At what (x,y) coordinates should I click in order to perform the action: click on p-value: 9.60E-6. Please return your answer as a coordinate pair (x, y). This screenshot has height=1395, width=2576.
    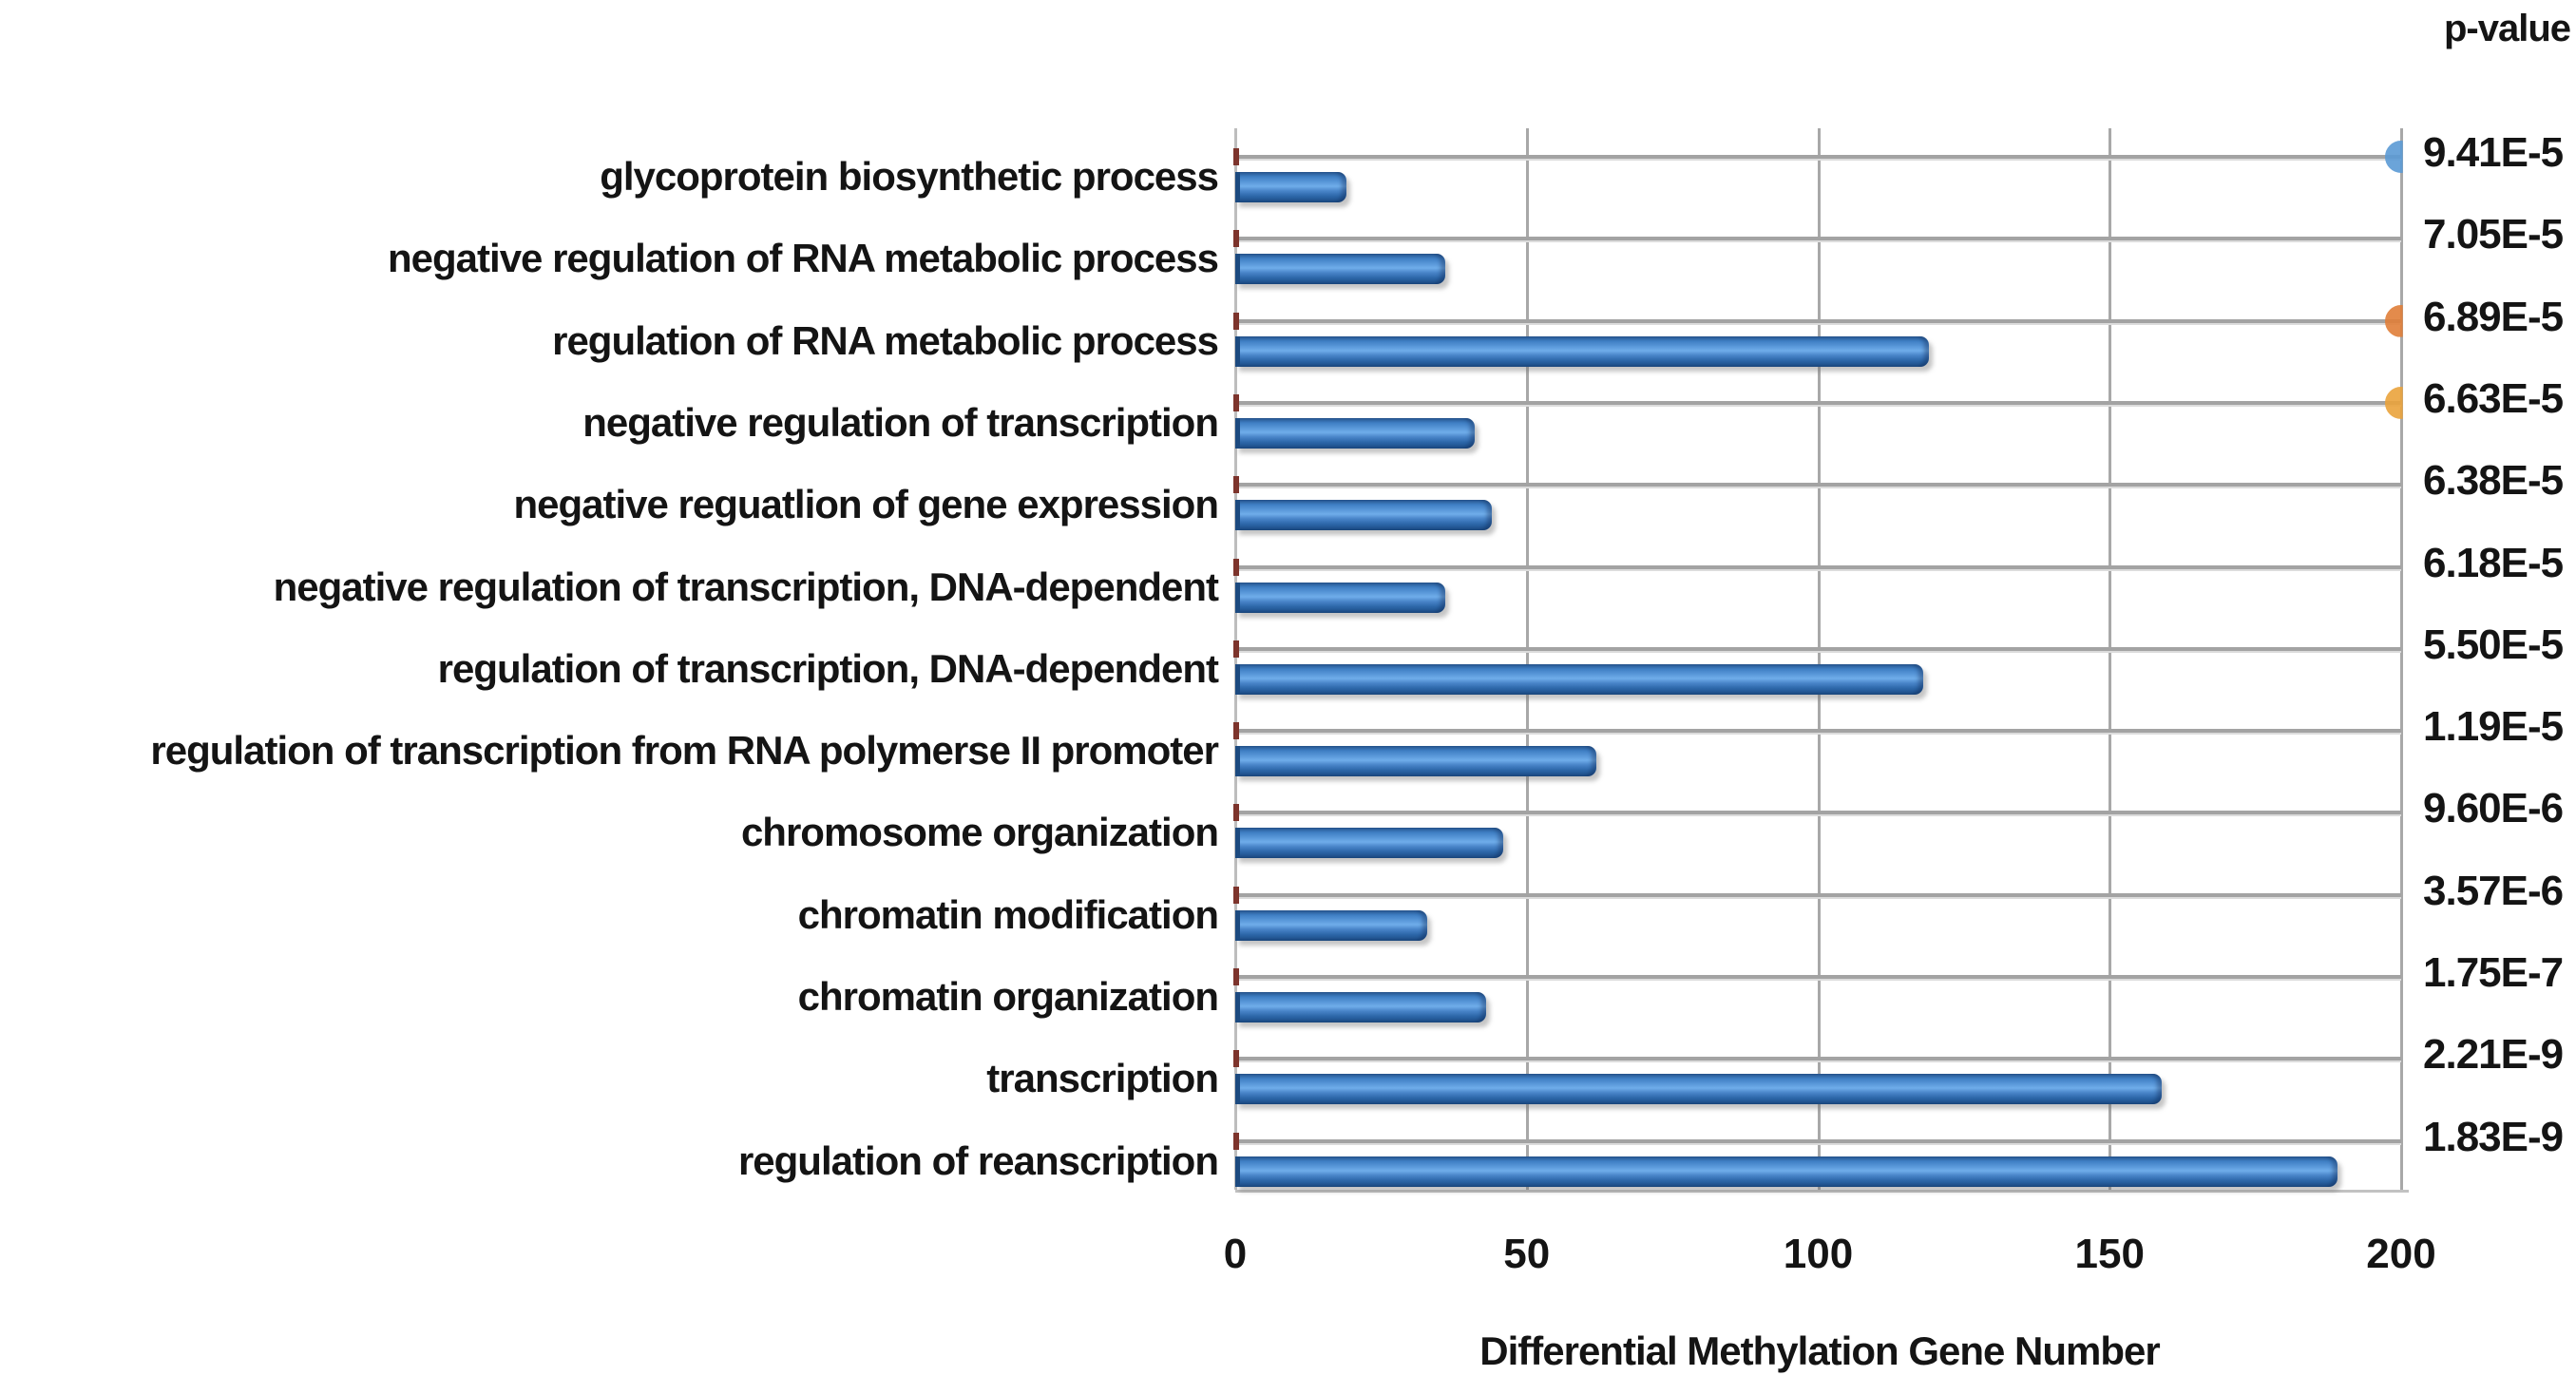
    Looking at the image, I should click on (2499, 809).